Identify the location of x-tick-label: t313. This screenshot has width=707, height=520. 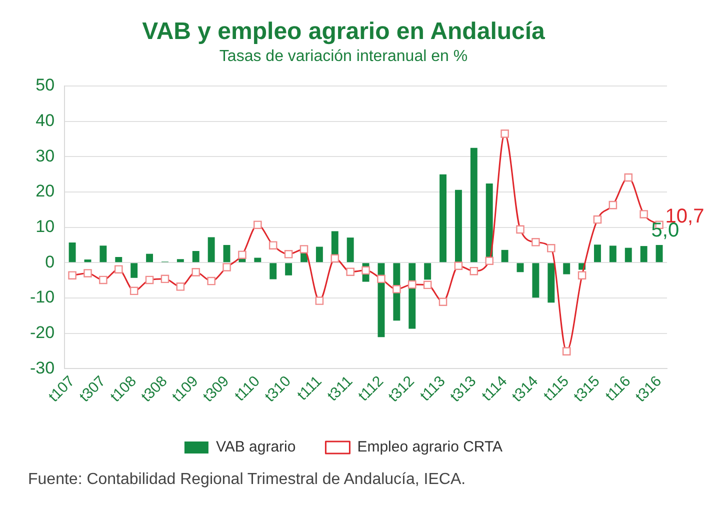
(463, 389).